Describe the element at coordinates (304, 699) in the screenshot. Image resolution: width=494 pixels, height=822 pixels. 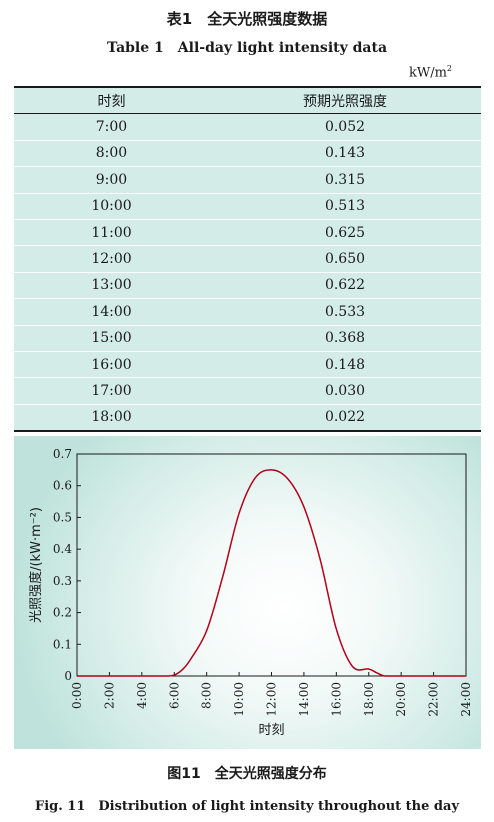
I see `x-tick-label: 14:00` at that location.